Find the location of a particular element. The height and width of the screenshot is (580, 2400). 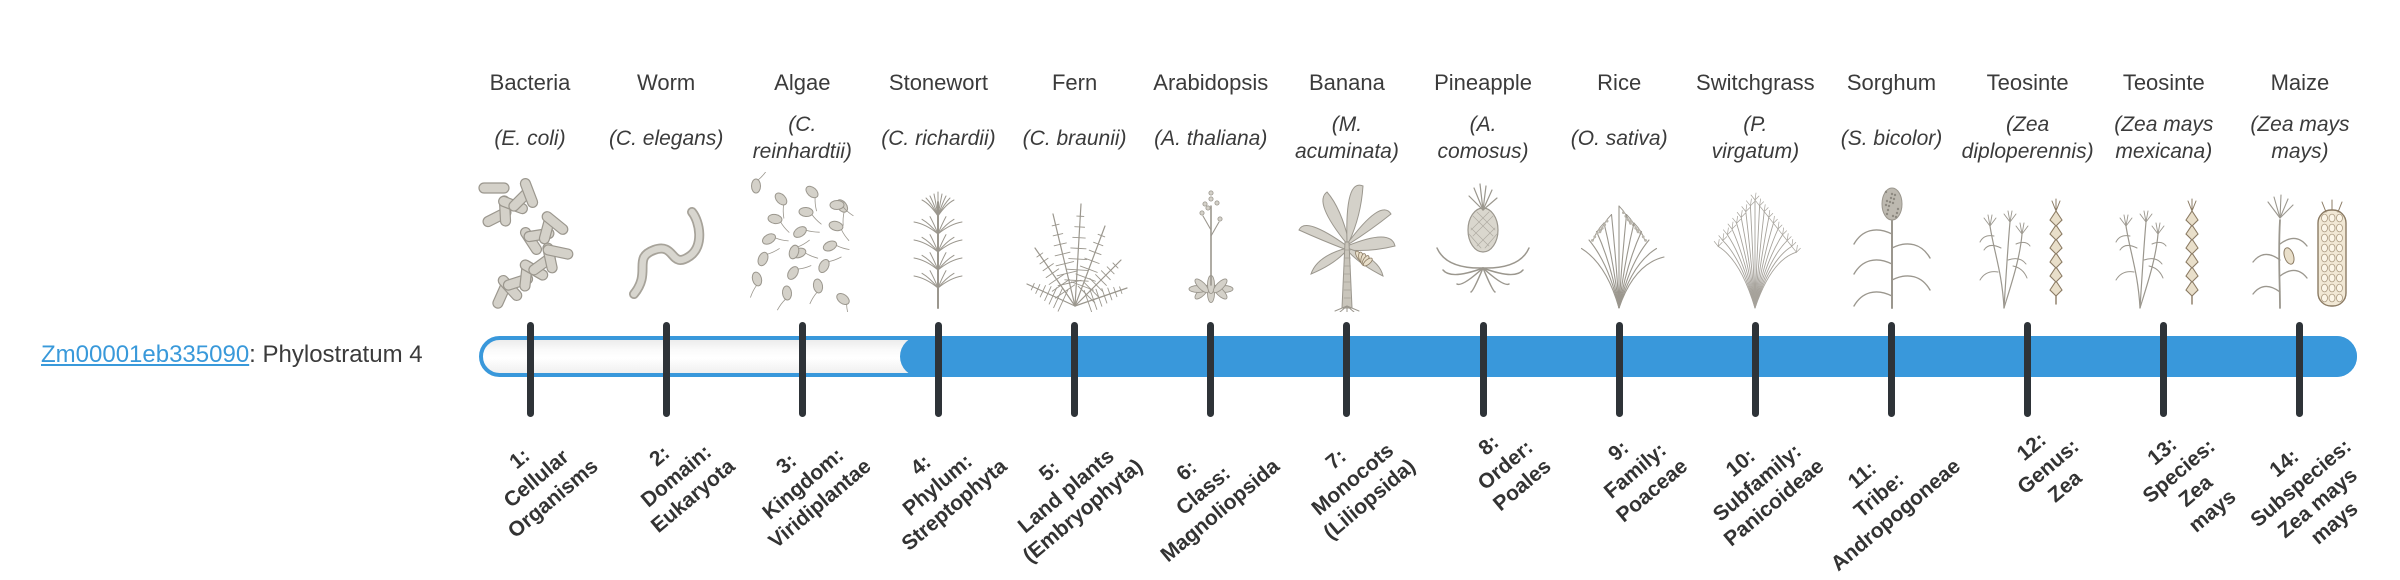

organism-name: Worm is located at coordinates (666, 82).